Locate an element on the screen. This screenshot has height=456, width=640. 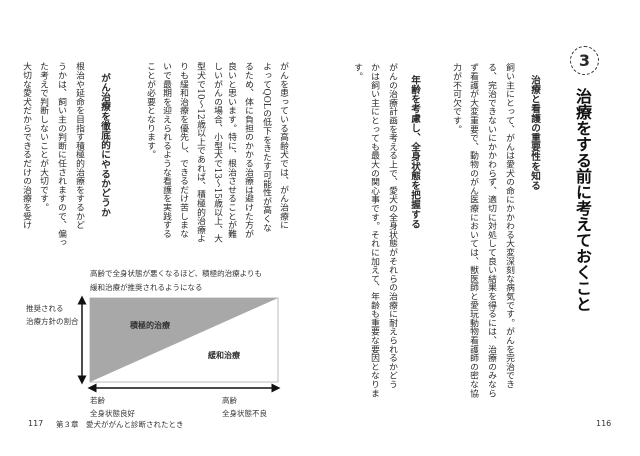
body-line: よってQOLの低下をきたす可能性が高くな is located at coordinates (266, 147).